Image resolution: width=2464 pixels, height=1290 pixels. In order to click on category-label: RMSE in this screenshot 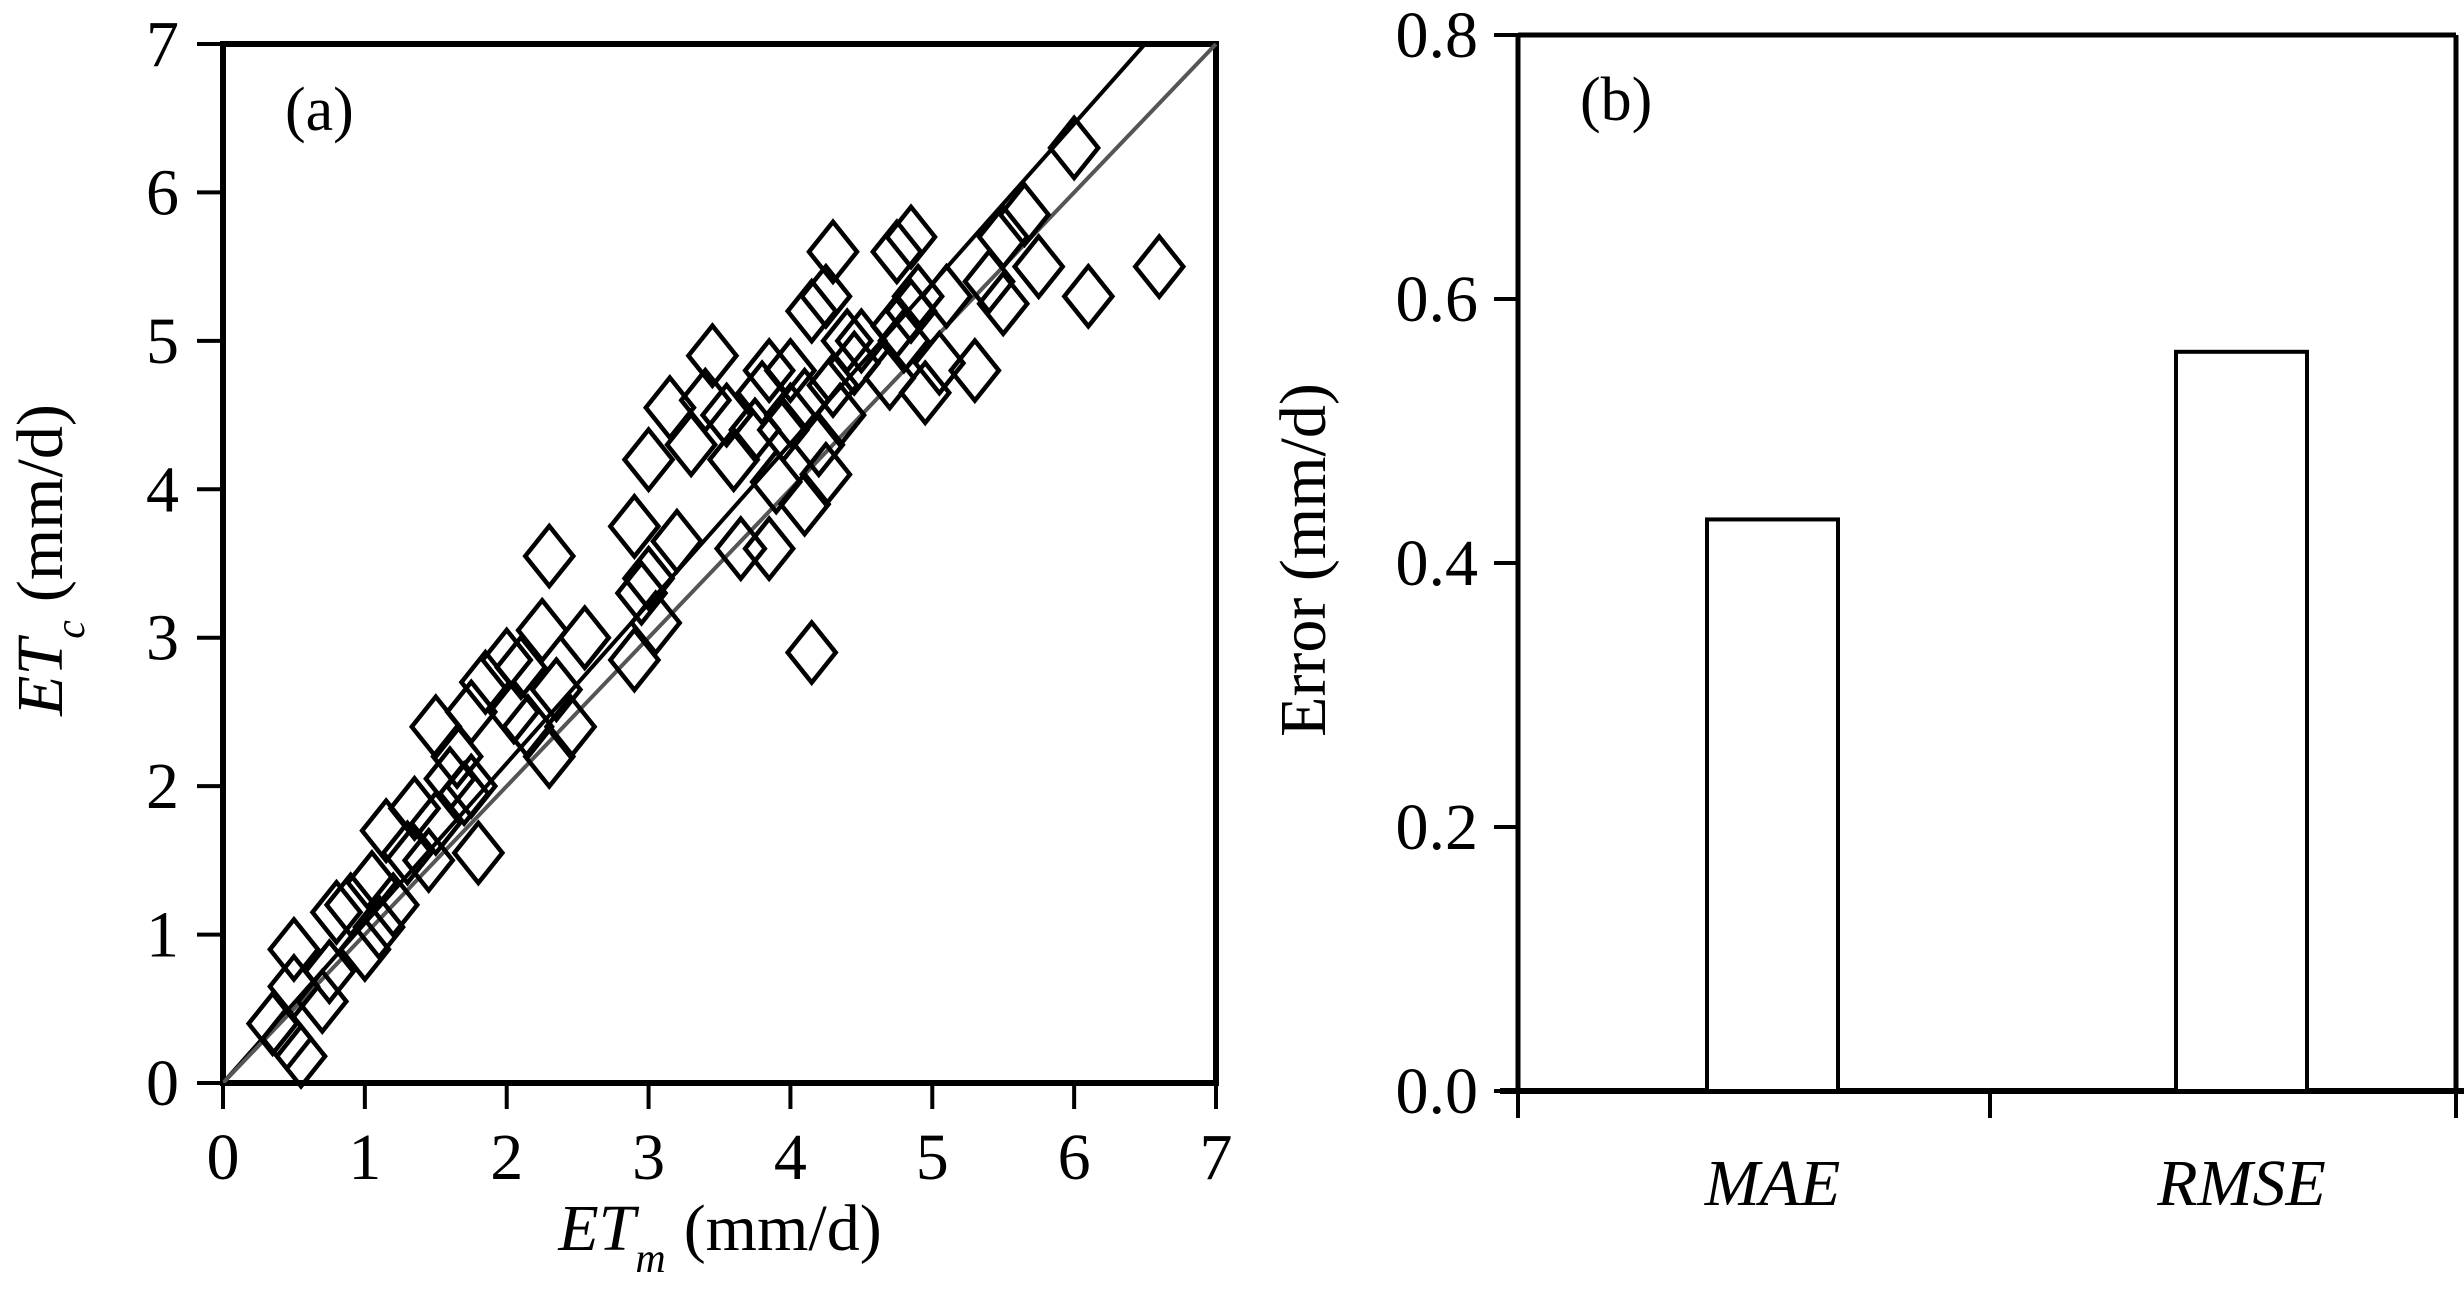, I will do `click(2241, 1183)`.